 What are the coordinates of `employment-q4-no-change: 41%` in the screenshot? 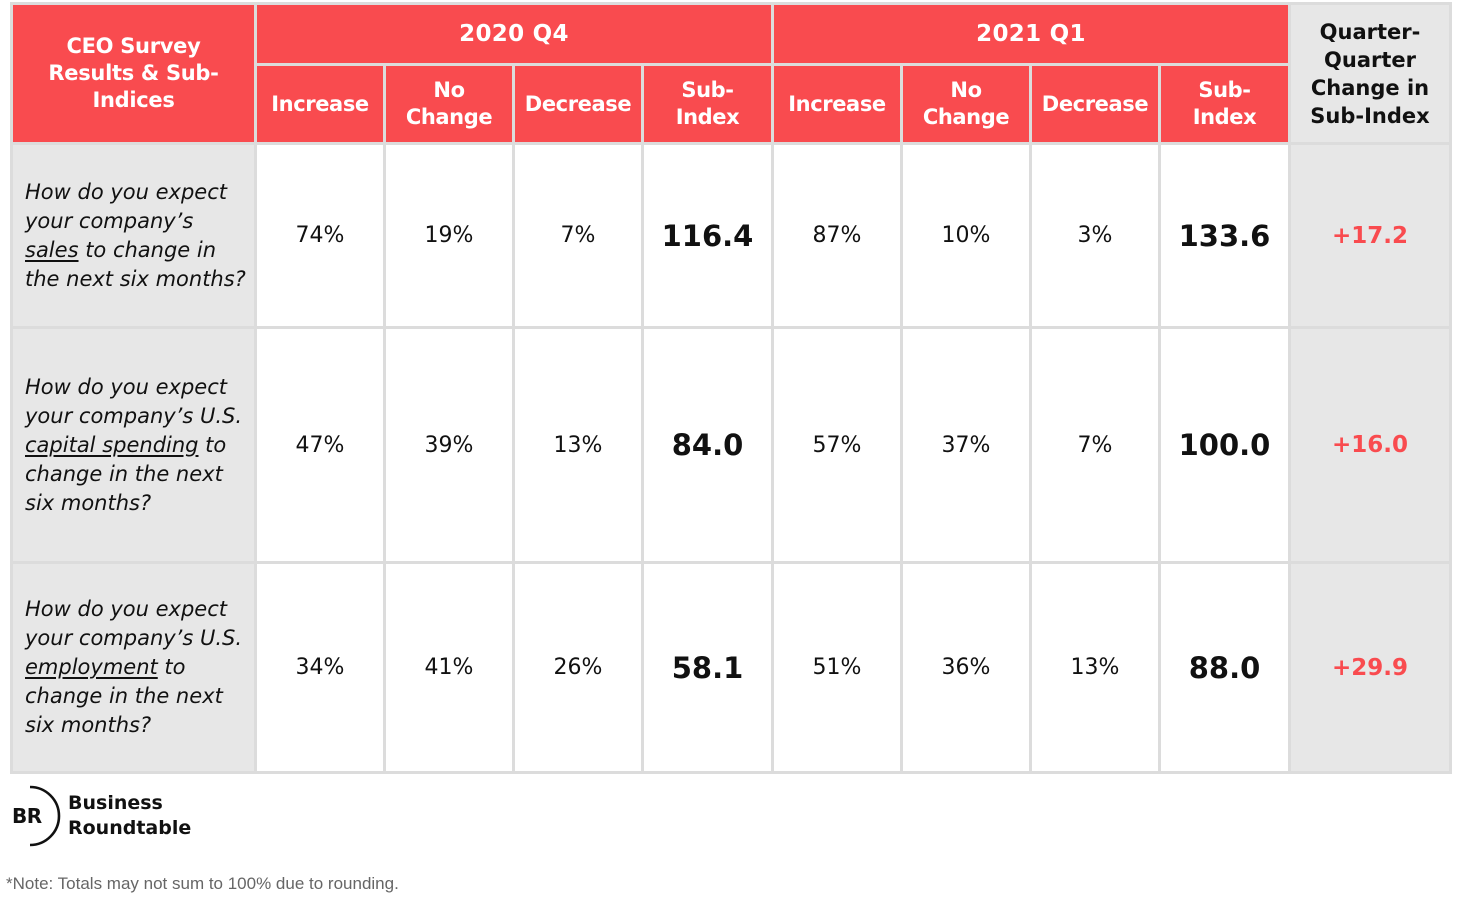 It's located at (449, 667).